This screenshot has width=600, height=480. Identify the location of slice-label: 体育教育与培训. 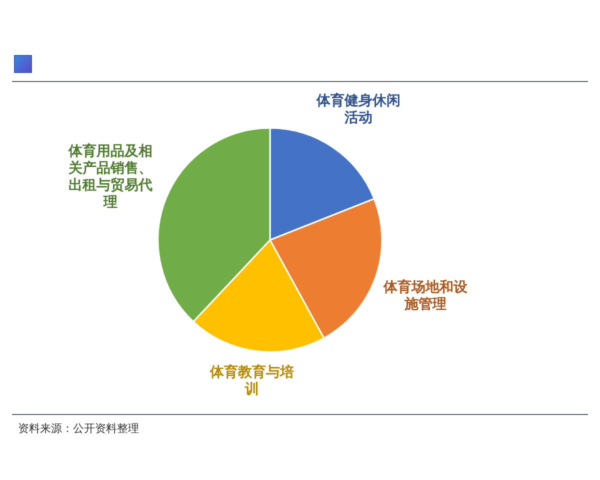
(251, 381).